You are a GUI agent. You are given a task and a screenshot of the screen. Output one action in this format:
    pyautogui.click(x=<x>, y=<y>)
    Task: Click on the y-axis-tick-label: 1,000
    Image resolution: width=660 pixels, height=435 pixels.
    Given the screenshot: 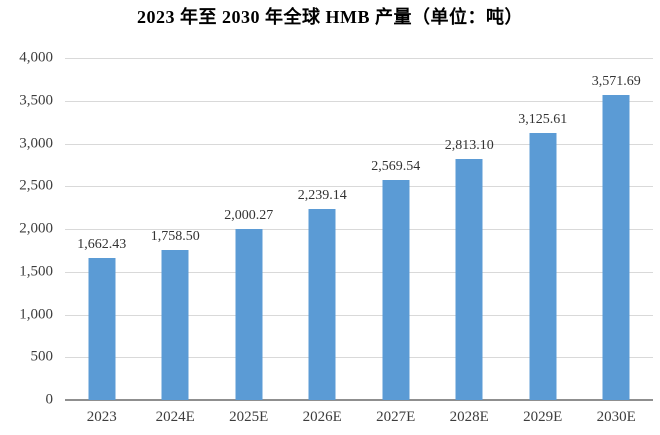 What is the action you would take?
    pyautogui.click(x=36, y=314)
    